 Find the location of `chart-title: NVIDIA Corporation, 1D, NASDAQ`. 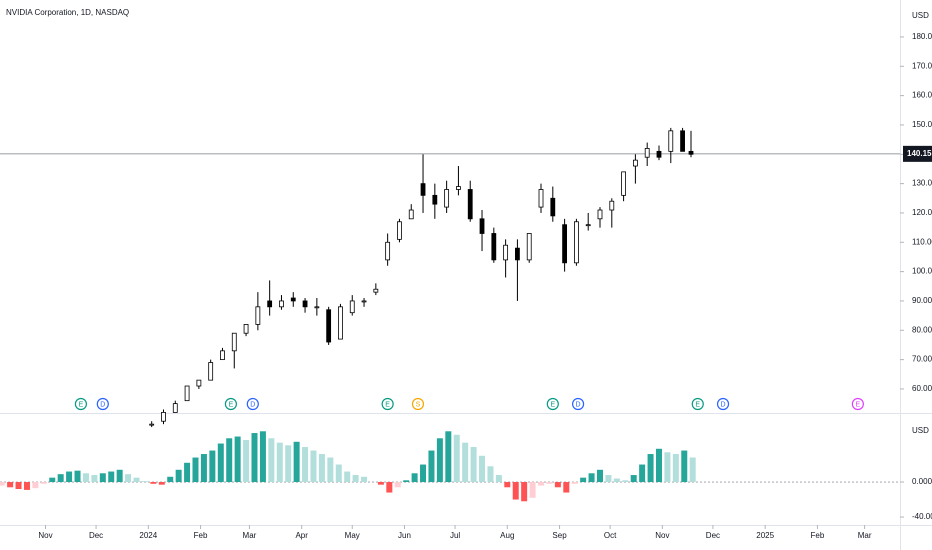

chart-title: NVIDIA Corporation, 1D, NASDAQ is located at coordinates (67, 12).